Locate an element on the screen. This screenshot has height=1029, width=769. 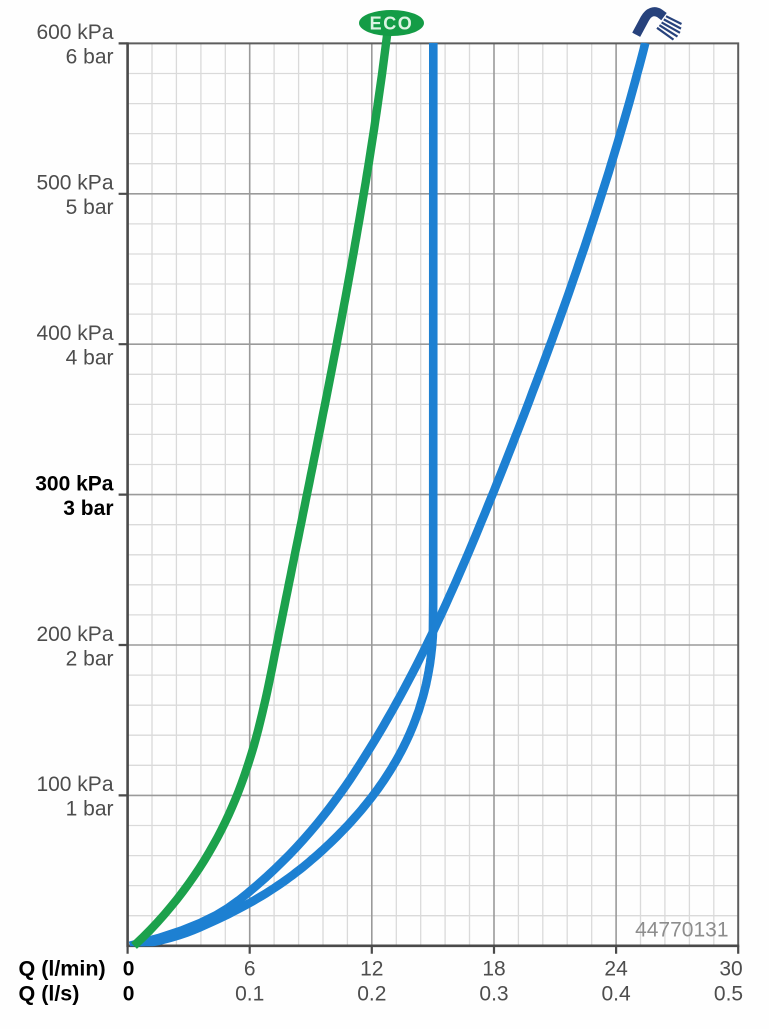
svg-text: 12 is located at coordinates (371, 969).